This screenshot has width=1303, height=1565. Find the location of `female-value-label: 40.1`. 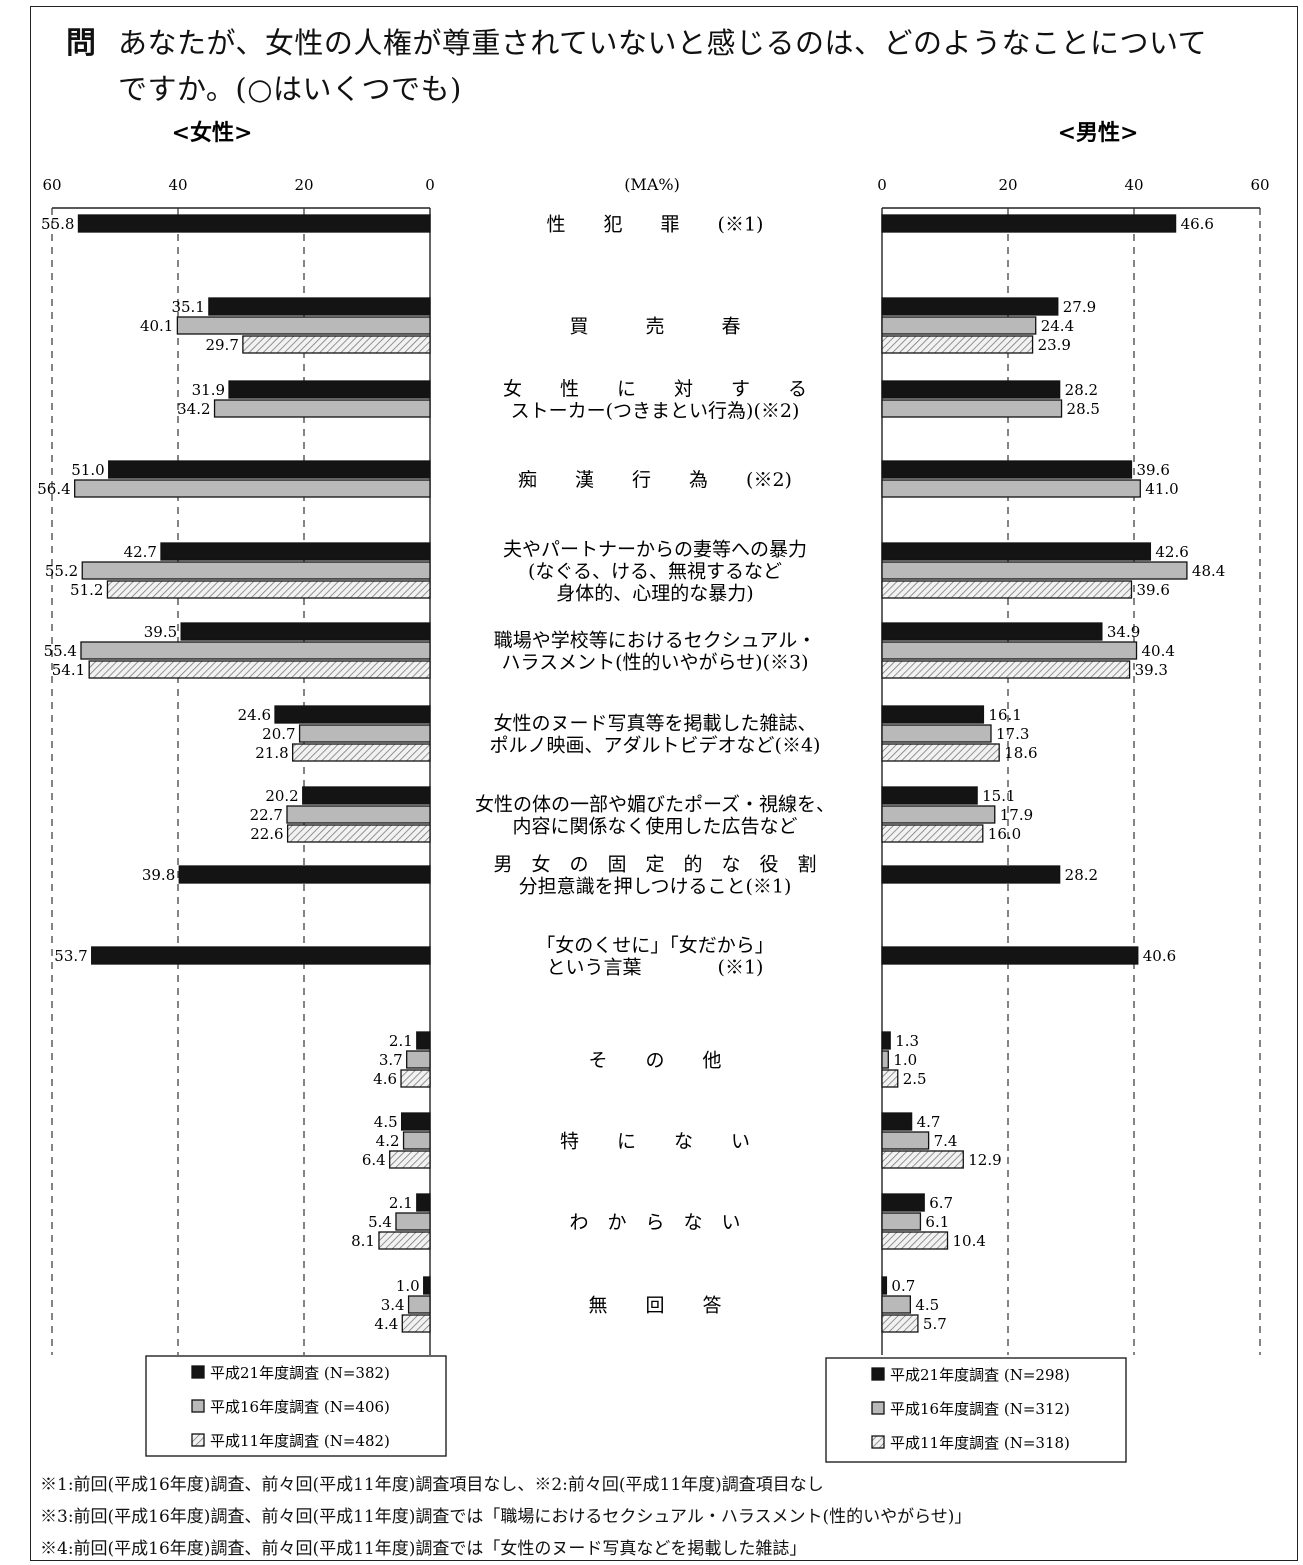

female-value-label: 40.1 is located at coordinates (156, 326).